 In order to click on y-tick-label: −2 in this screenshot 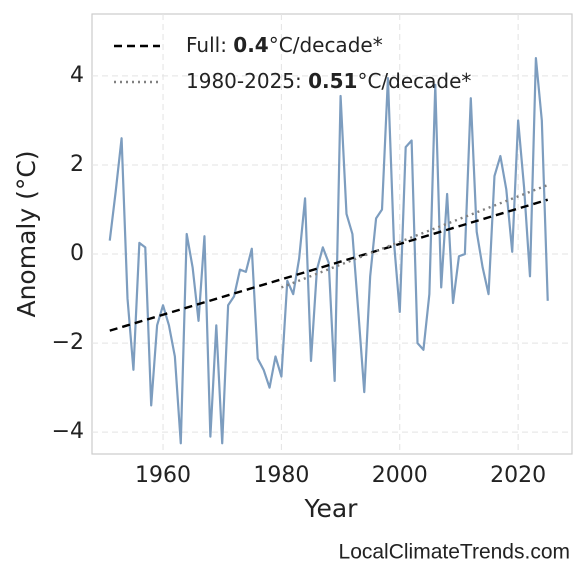, I will do `click(68, 342)`.